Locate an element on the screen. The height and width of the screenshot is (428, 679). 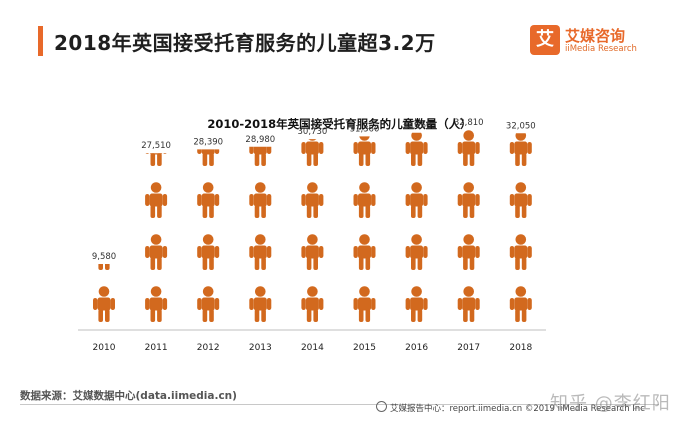
value-label: 28,980 is located at coordinates (260, 140).